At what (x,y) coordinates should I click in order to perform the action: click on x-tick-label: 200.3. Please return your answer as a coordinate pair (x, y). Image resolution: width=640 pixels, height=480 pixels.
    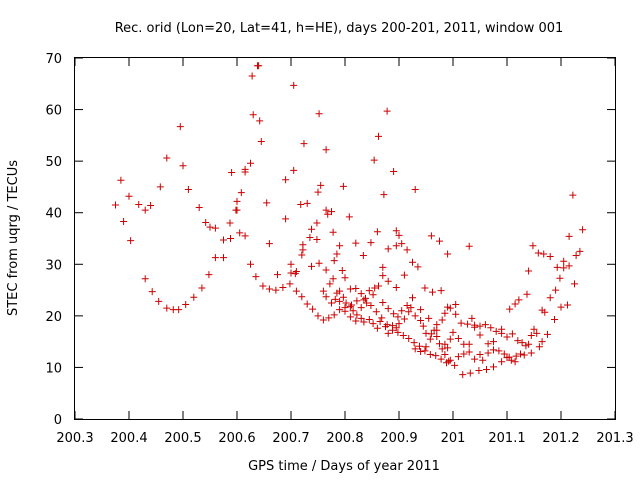
    Looking at the image, I should click on (74, 438).